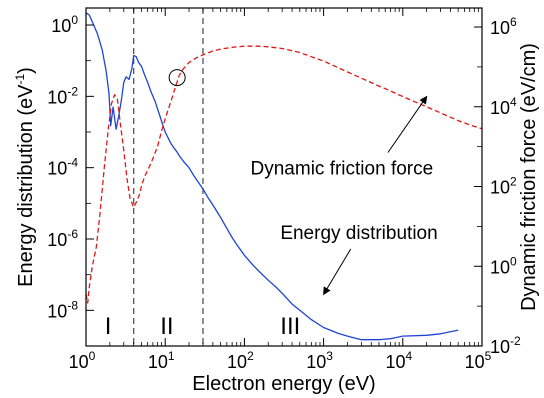 The height and width of the screenshot is (398, 544). Describe the element at coordinates (503, 265) in the screenshot. I see `y-right-tick-label: 10⁰` at that location.